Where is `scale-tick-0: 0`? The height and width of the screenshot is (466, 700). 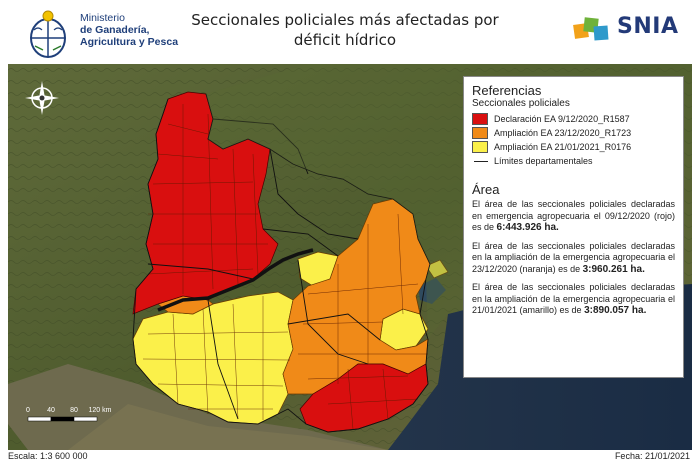 scale-tick-0: 0 is located at coordinates (28, 410).